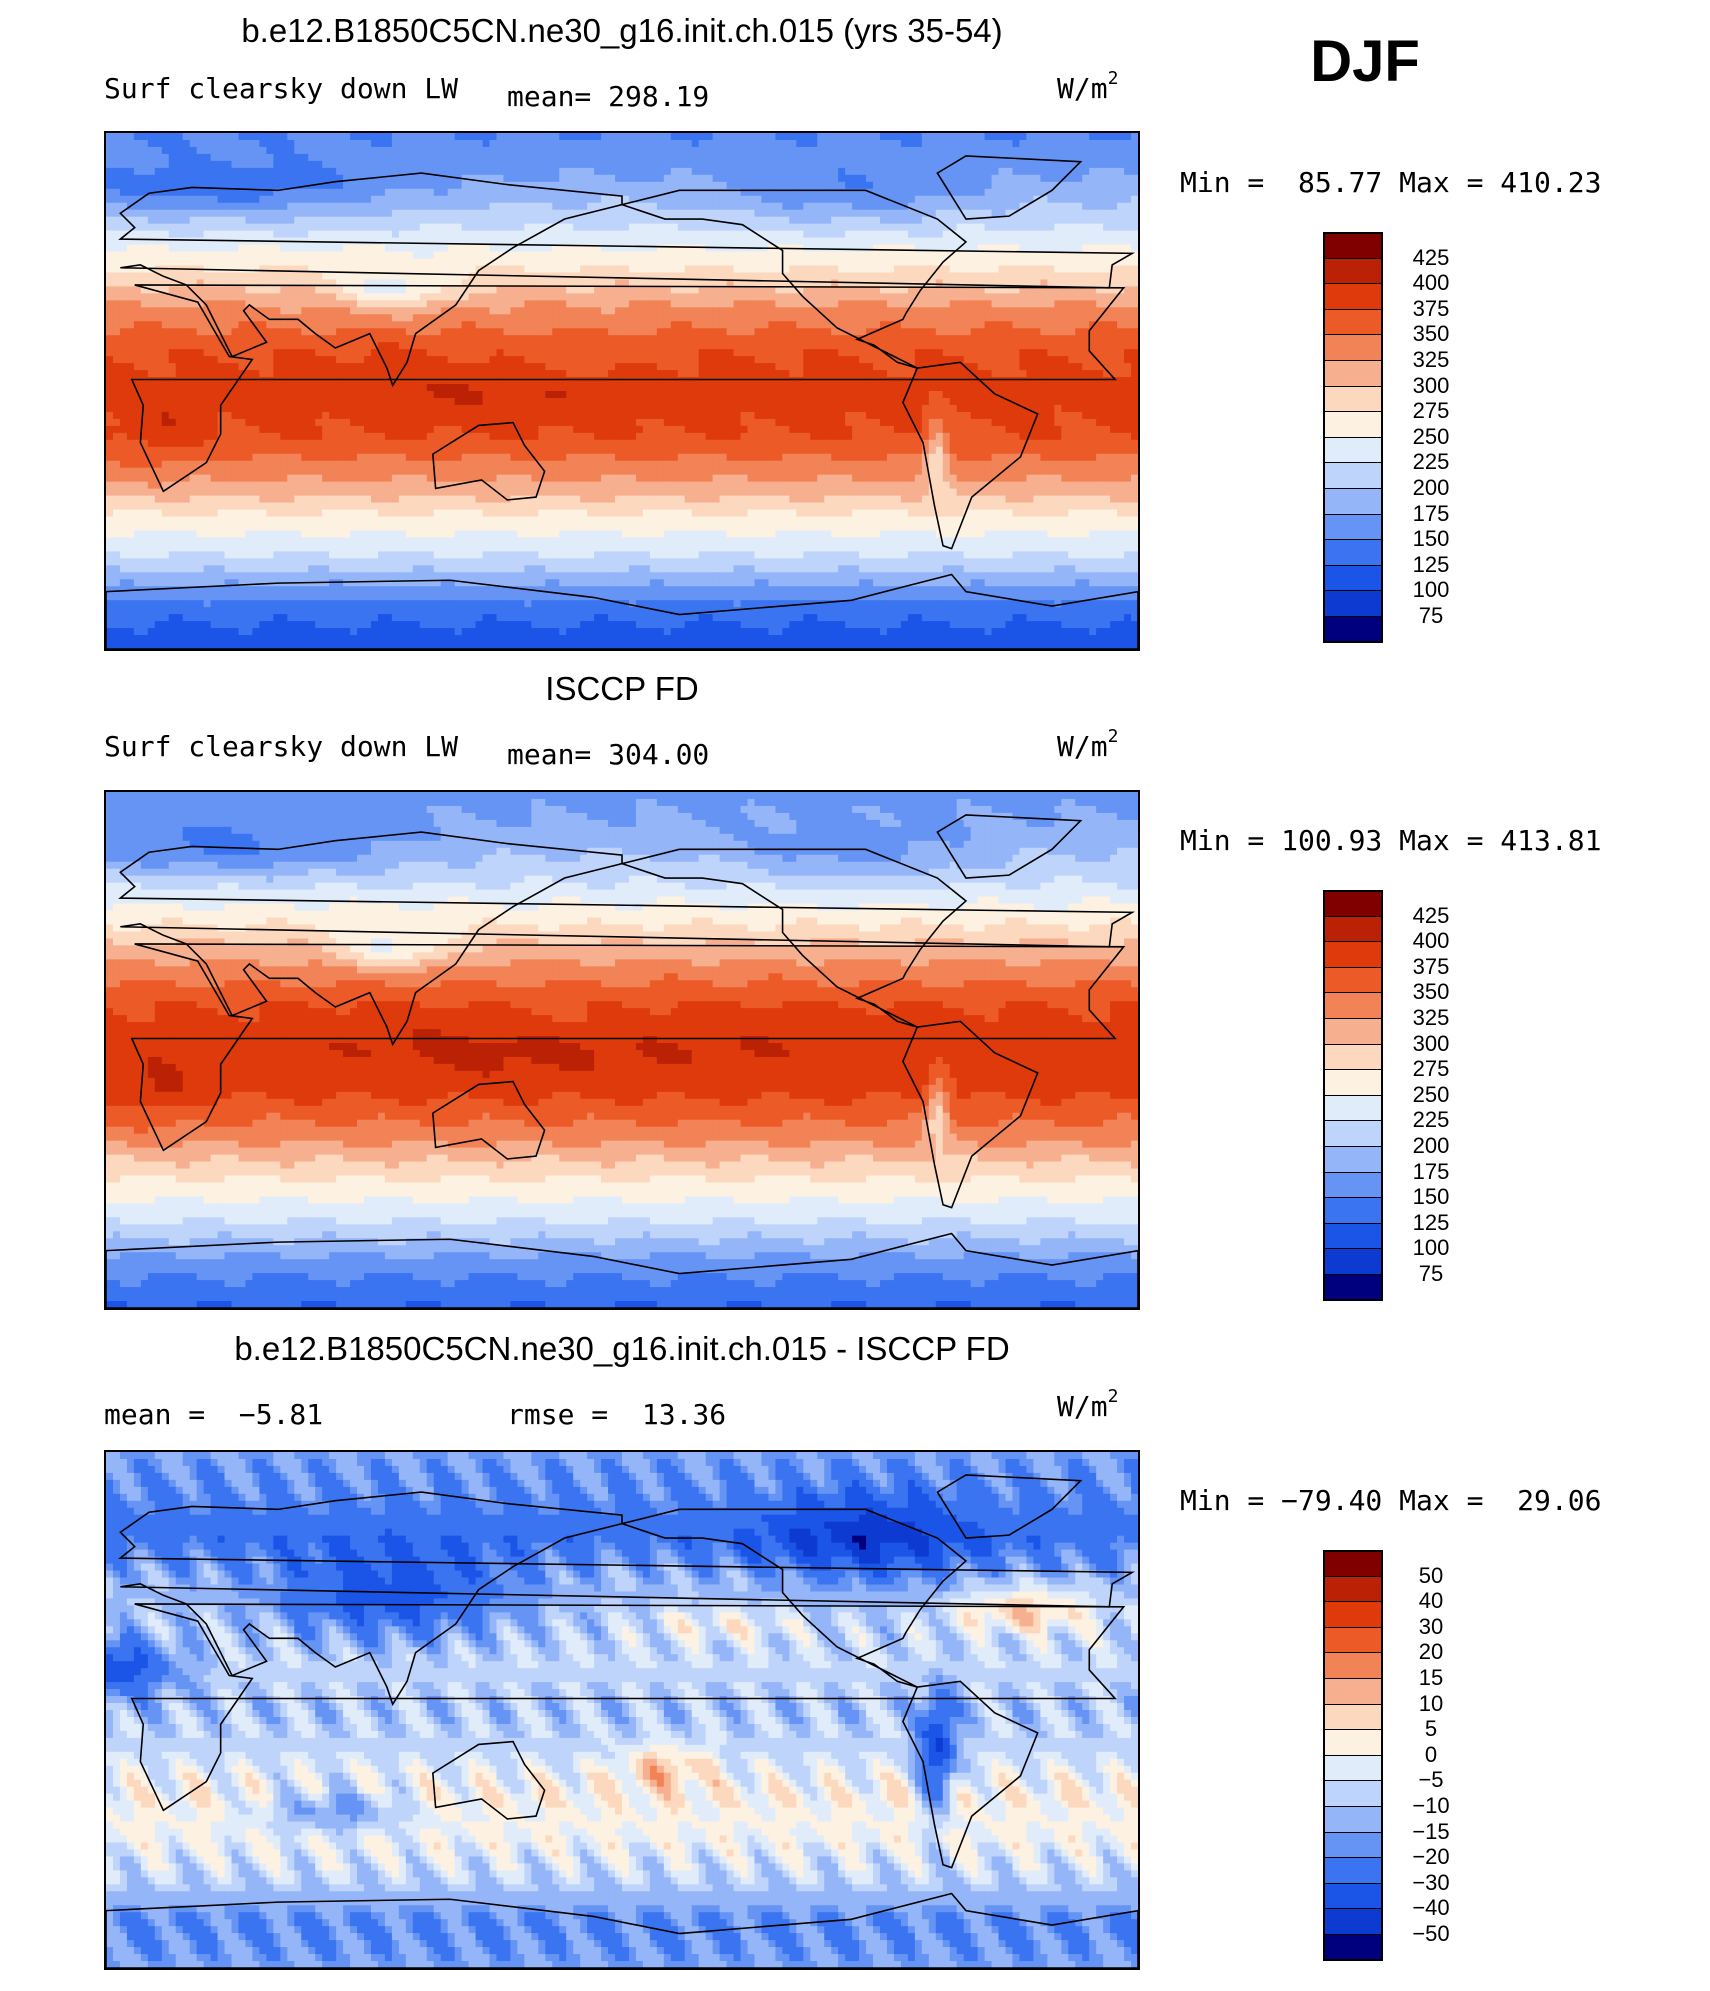  Describe the element at coordinates (1390, 1500) in the screenshot. I see `panel3-minmax: Min = −79.40 Max = 29.06` at that location.